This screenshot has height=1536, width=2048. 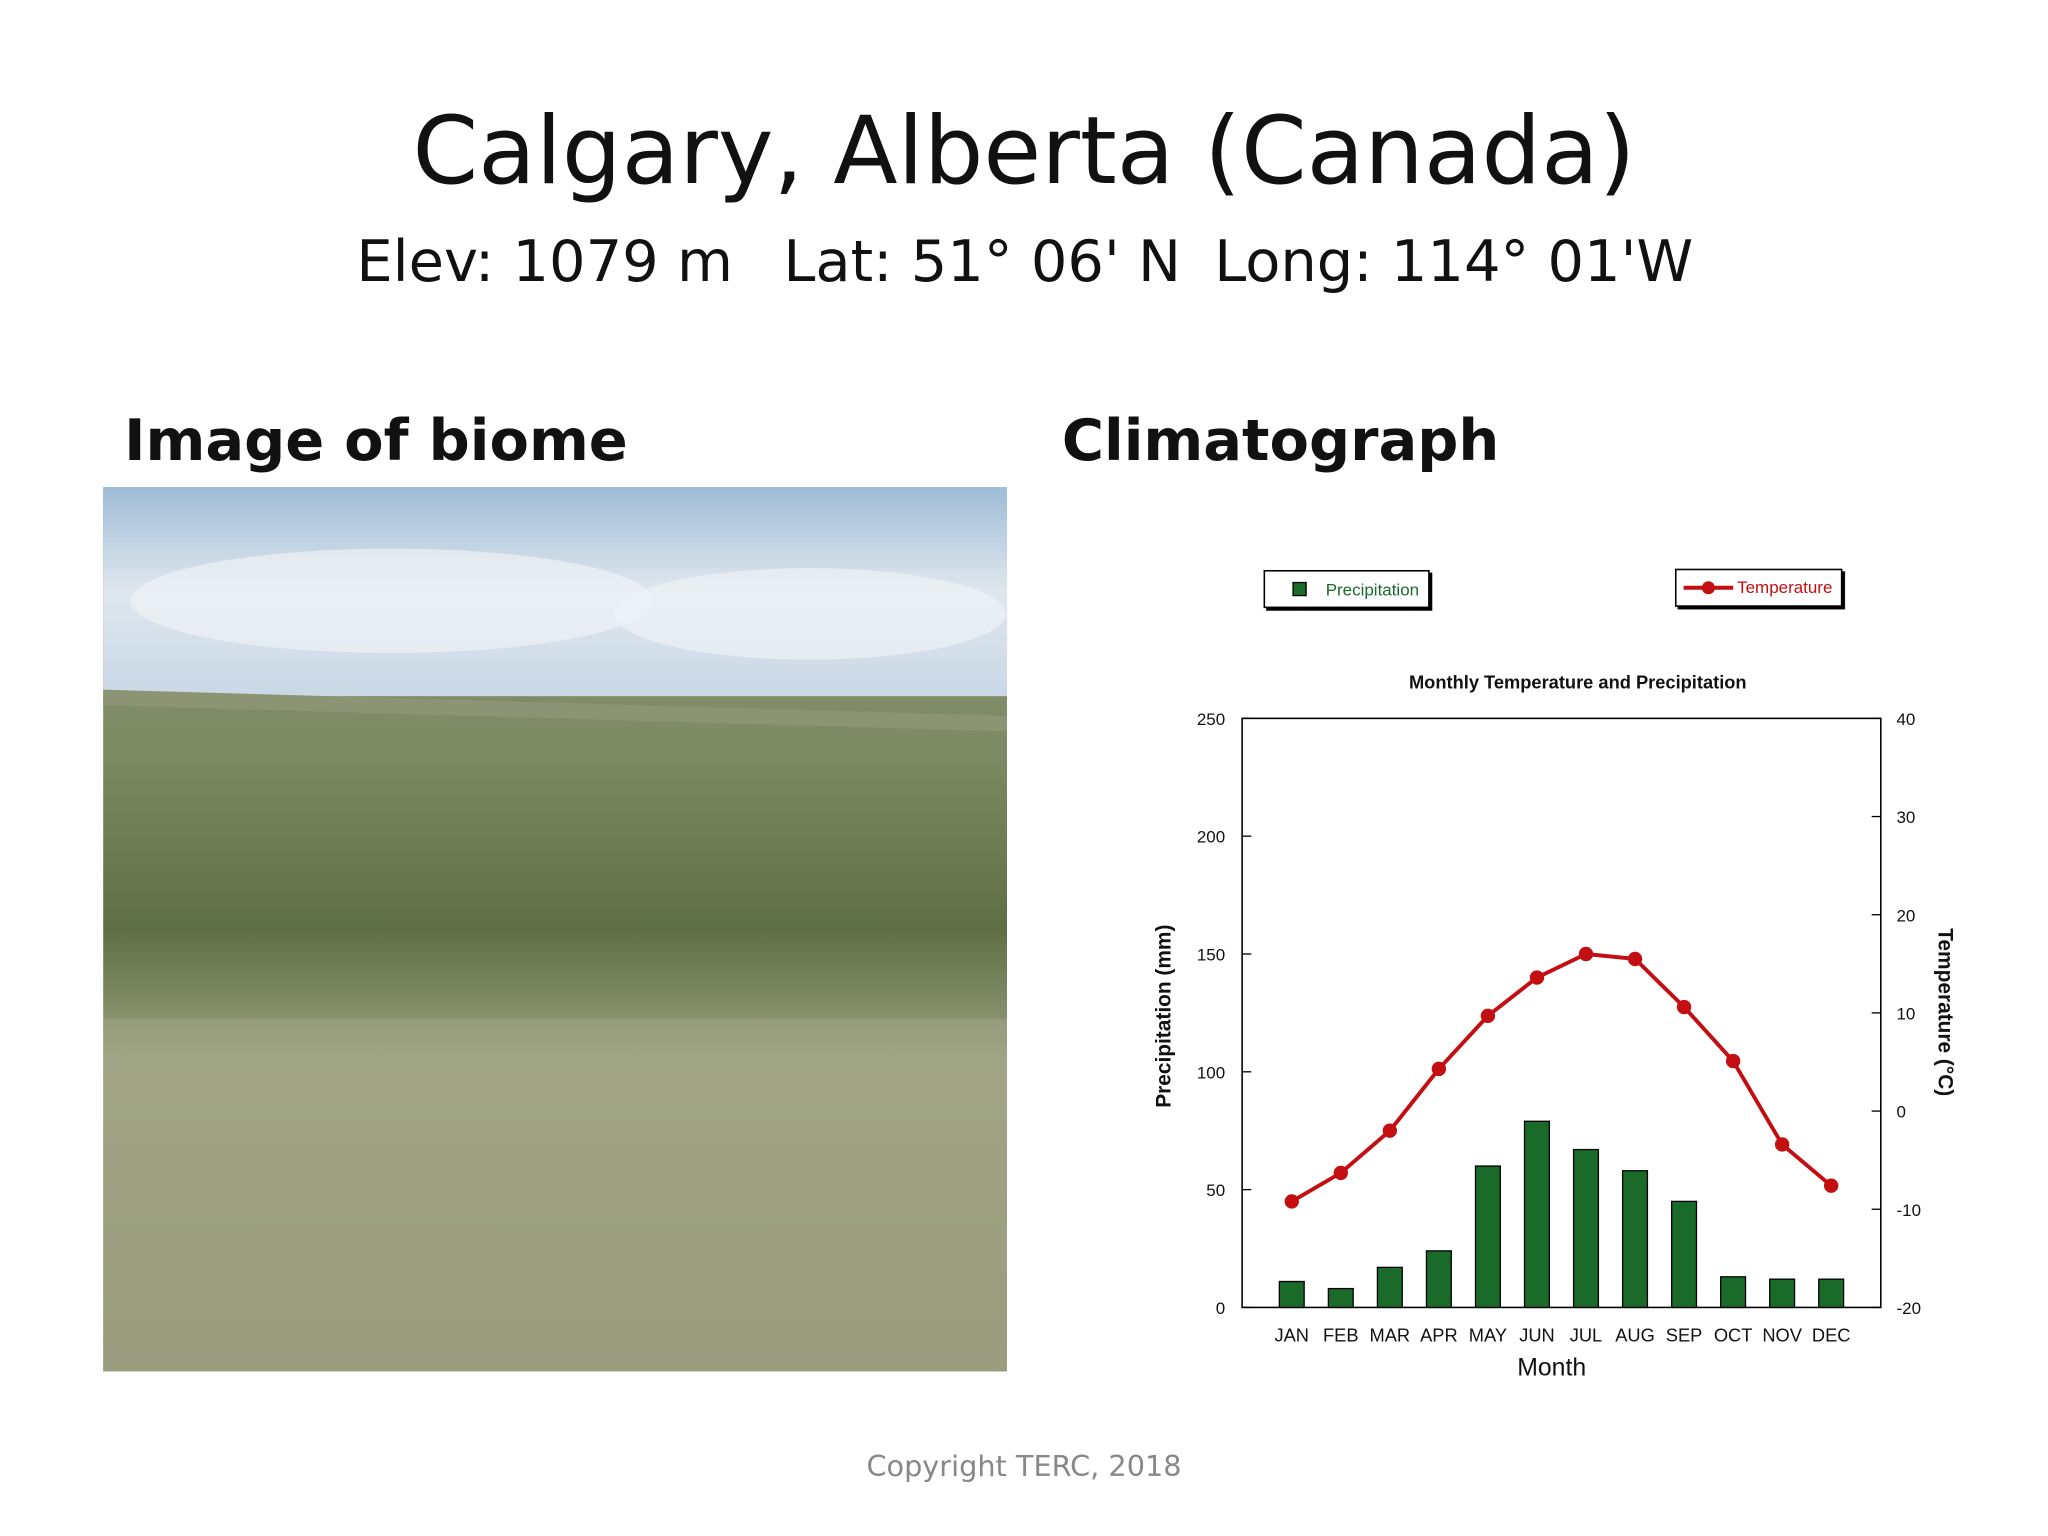 What do you see at coordinates (1905, 1013) in the screenshot?
I see `y2-tick-label: 10` at bounding box center [1905, 1013].